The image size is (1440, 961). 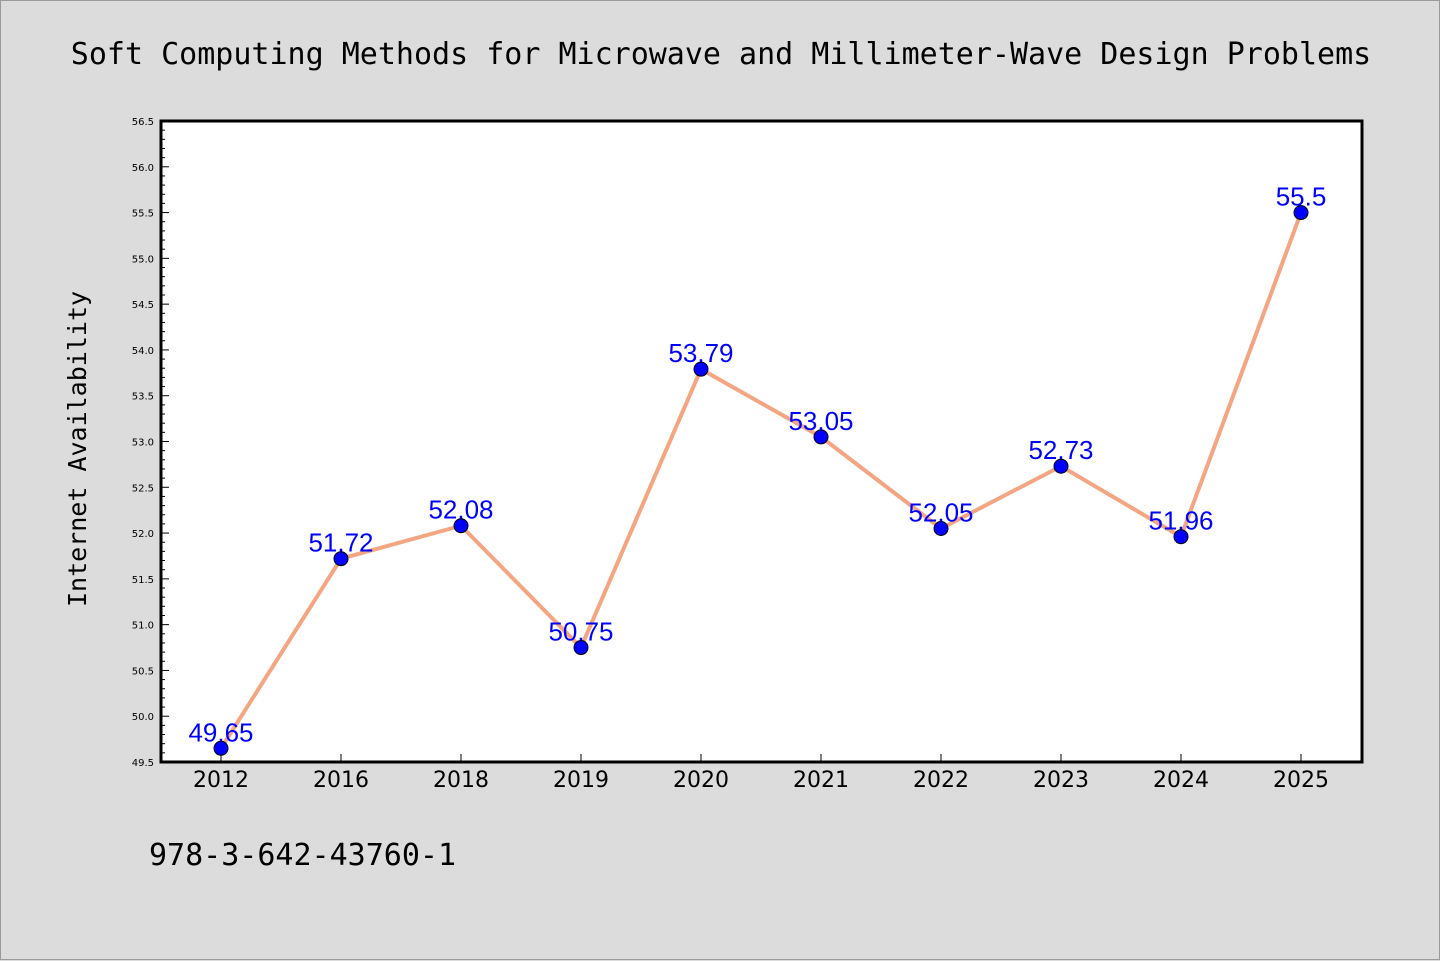 I want to click on data-label: 52.08, so click(x=460, y=510).